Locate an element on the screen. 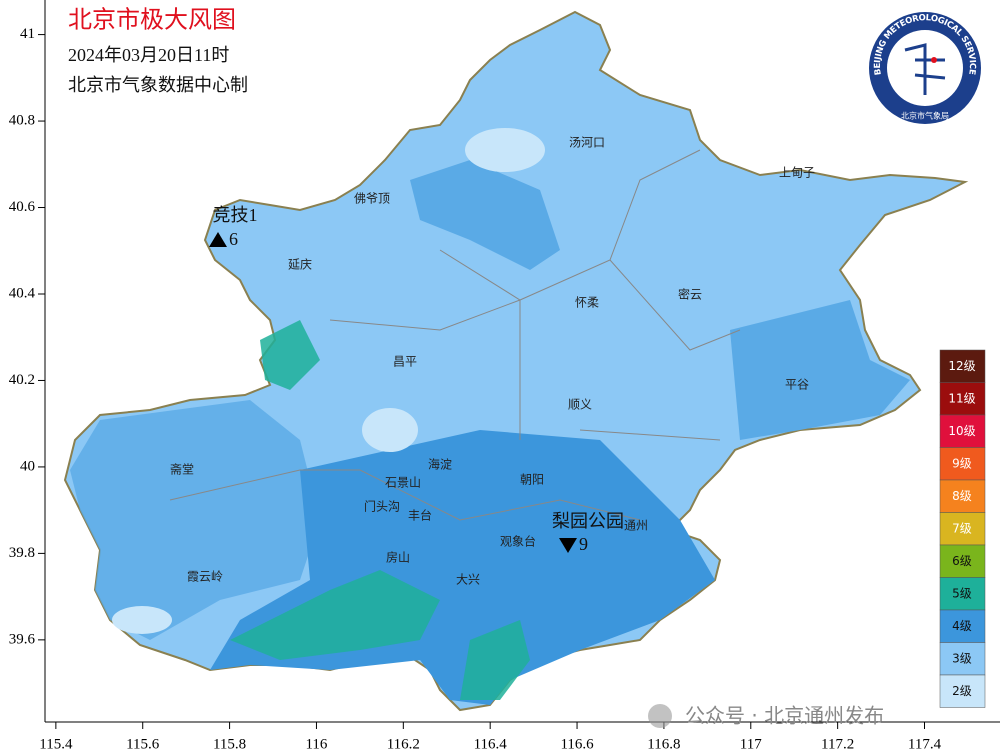  legend-label: 12级 is located at coordinates (961, 366).